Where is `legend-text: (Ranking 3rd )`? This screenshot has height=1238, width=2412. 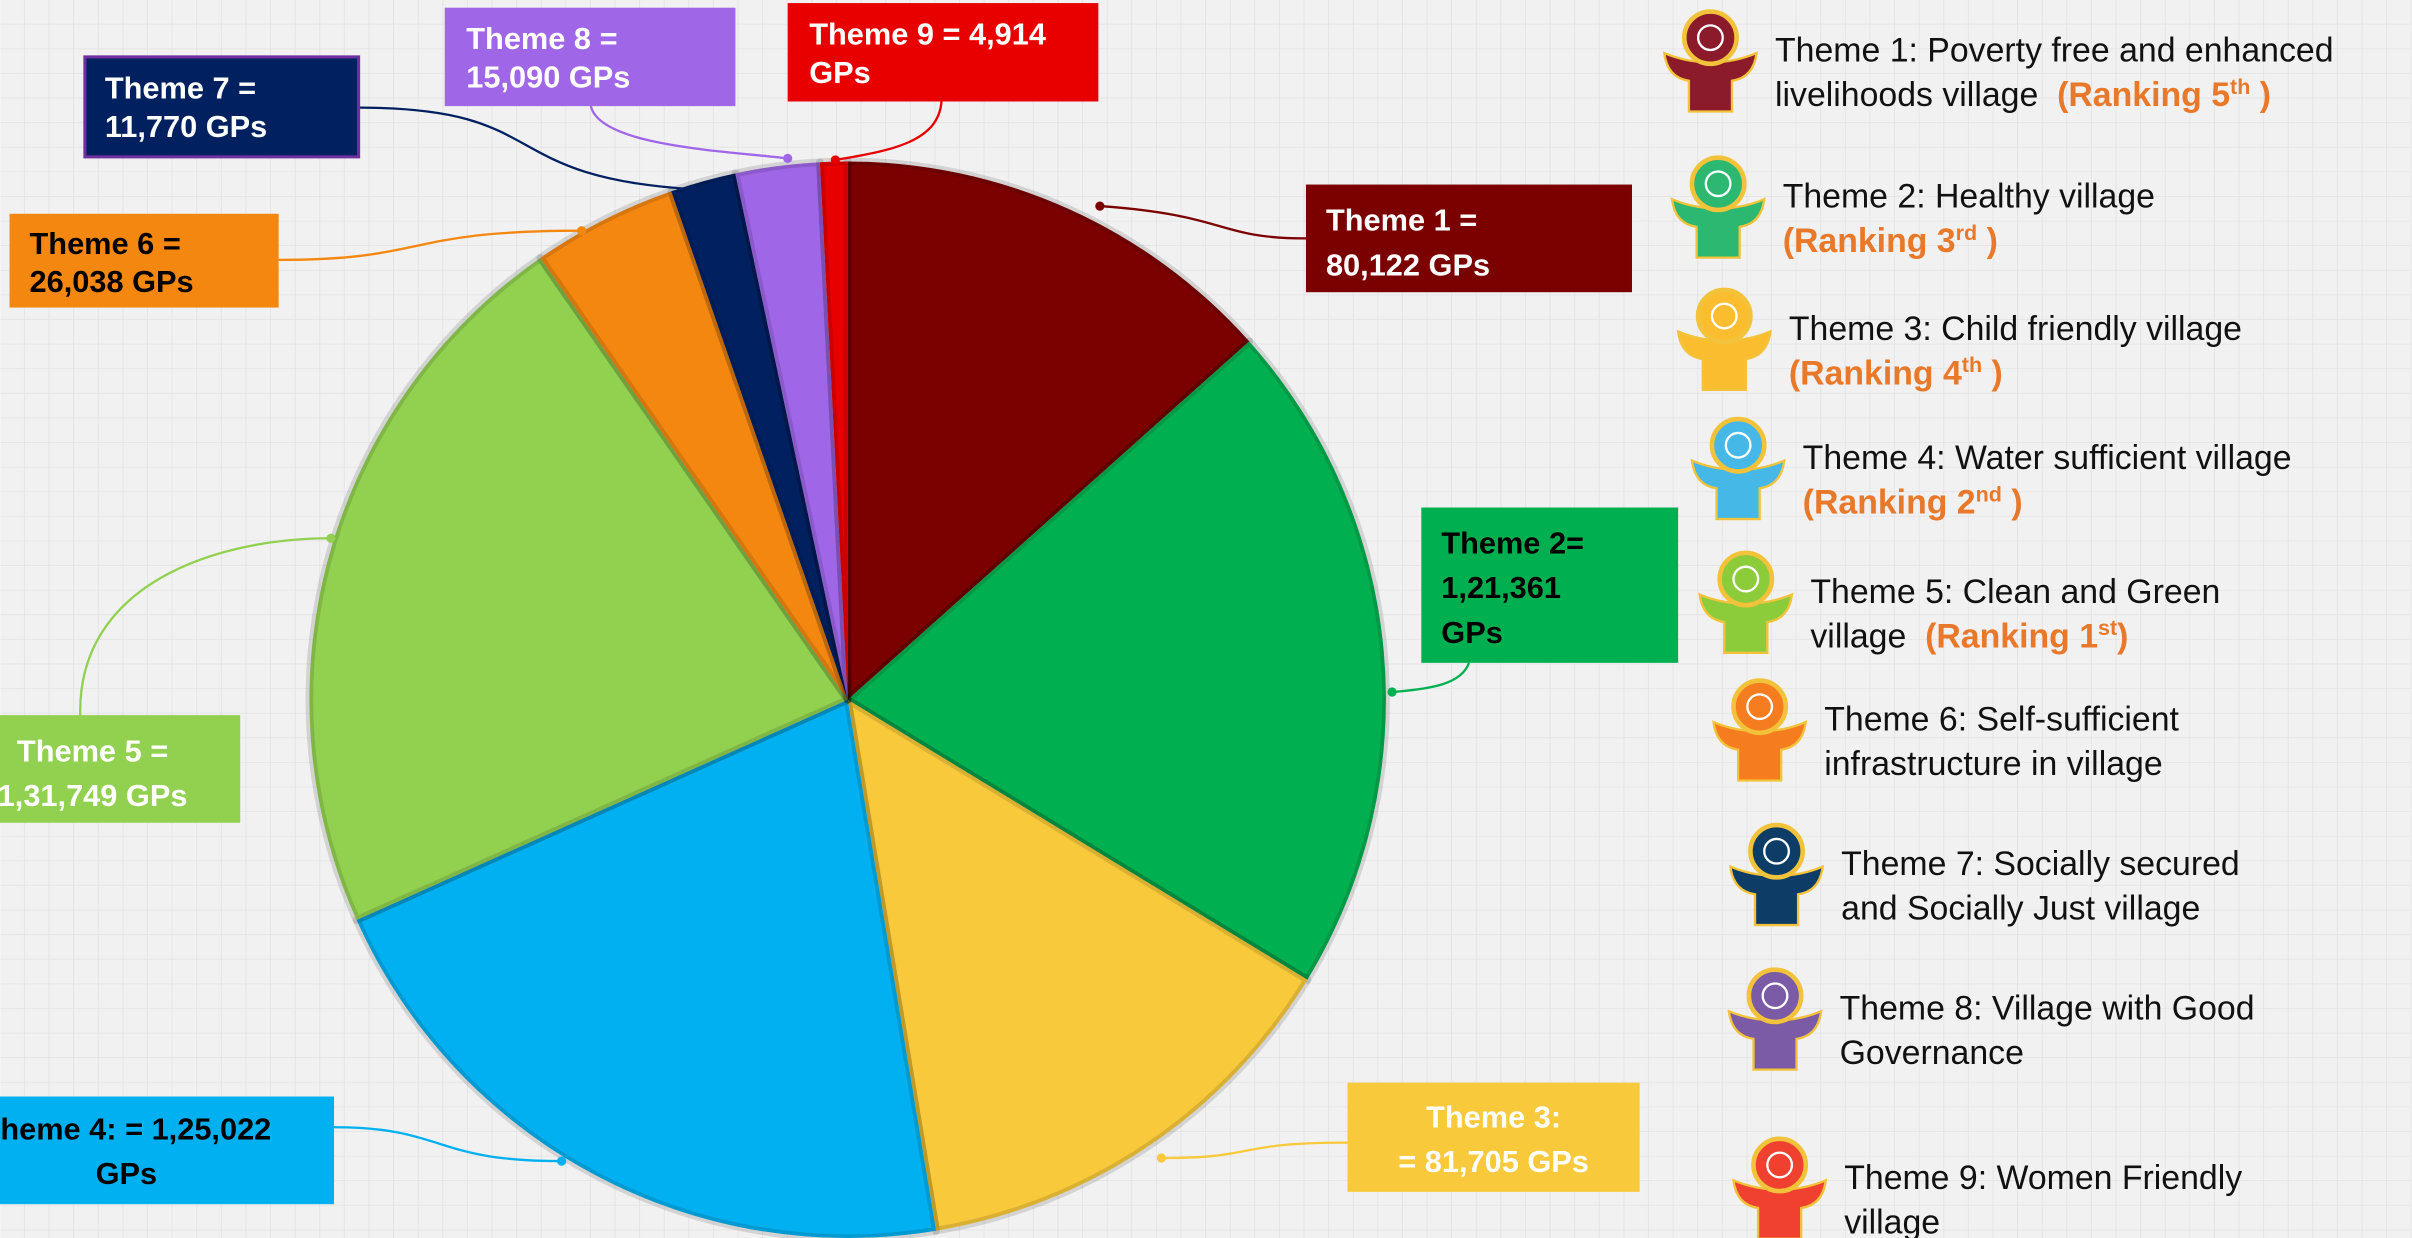 legend-text: (Ranking 3rd ) is located at coordinates (1890, 240).